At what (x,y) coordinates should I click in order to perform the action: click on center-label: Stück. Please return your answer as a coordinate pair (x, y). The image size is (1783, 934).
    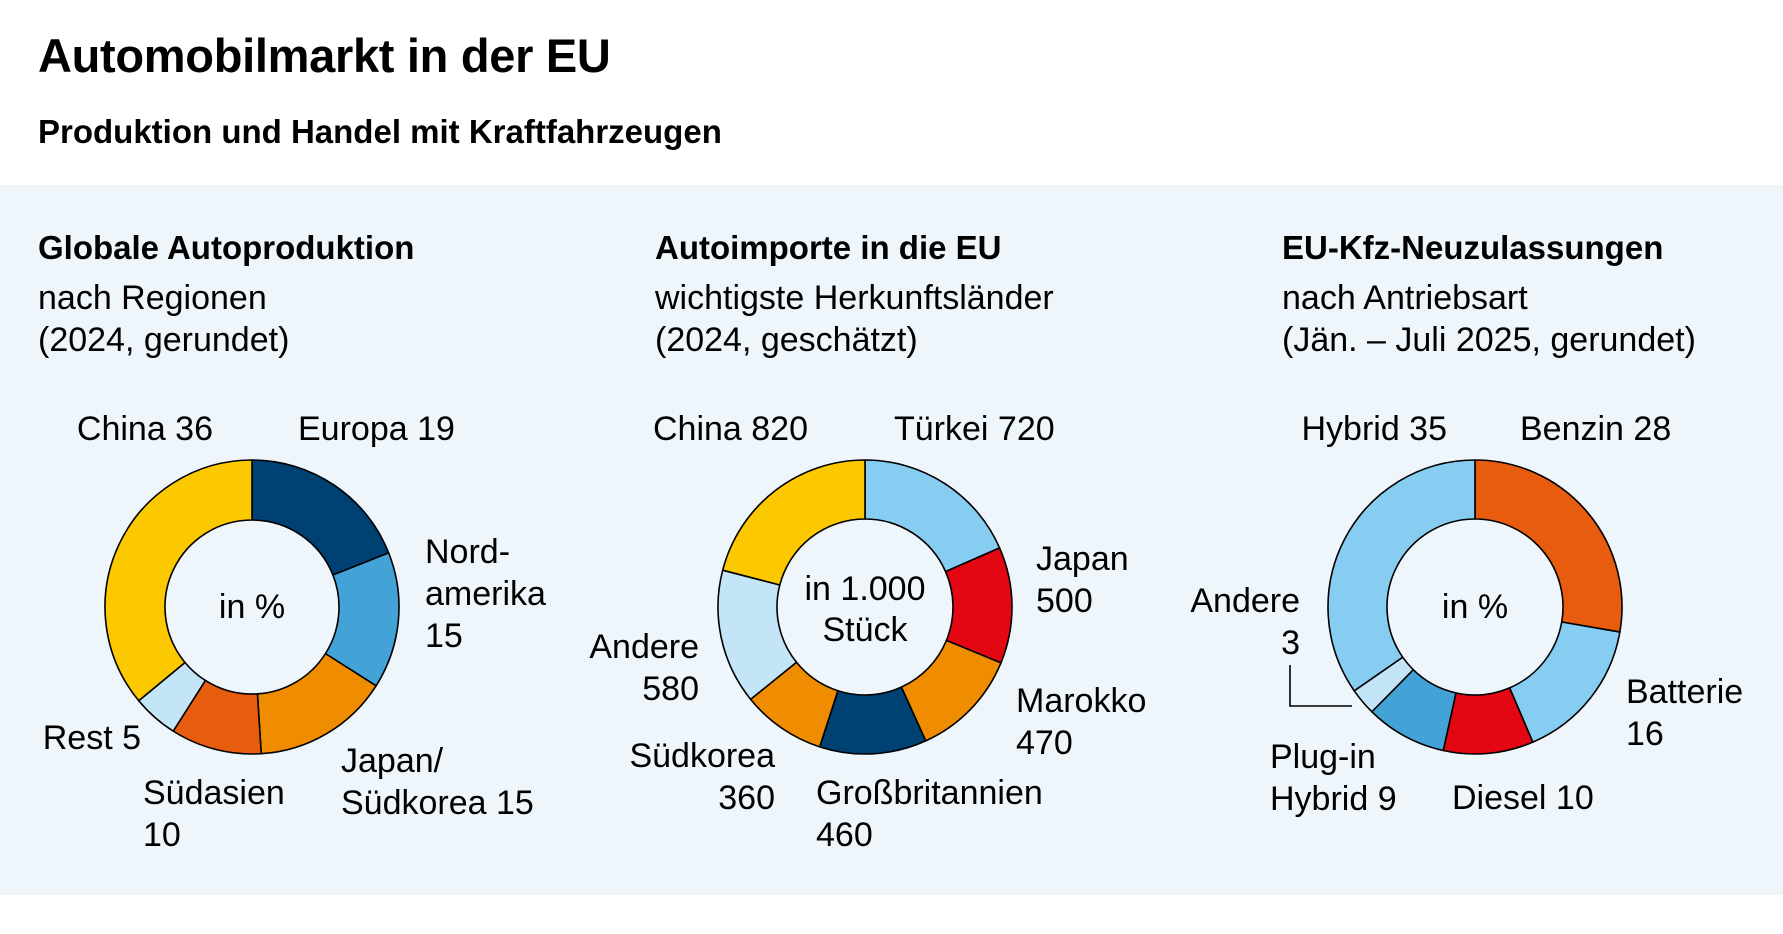
    Looking at the image, I should click on (865, 630).